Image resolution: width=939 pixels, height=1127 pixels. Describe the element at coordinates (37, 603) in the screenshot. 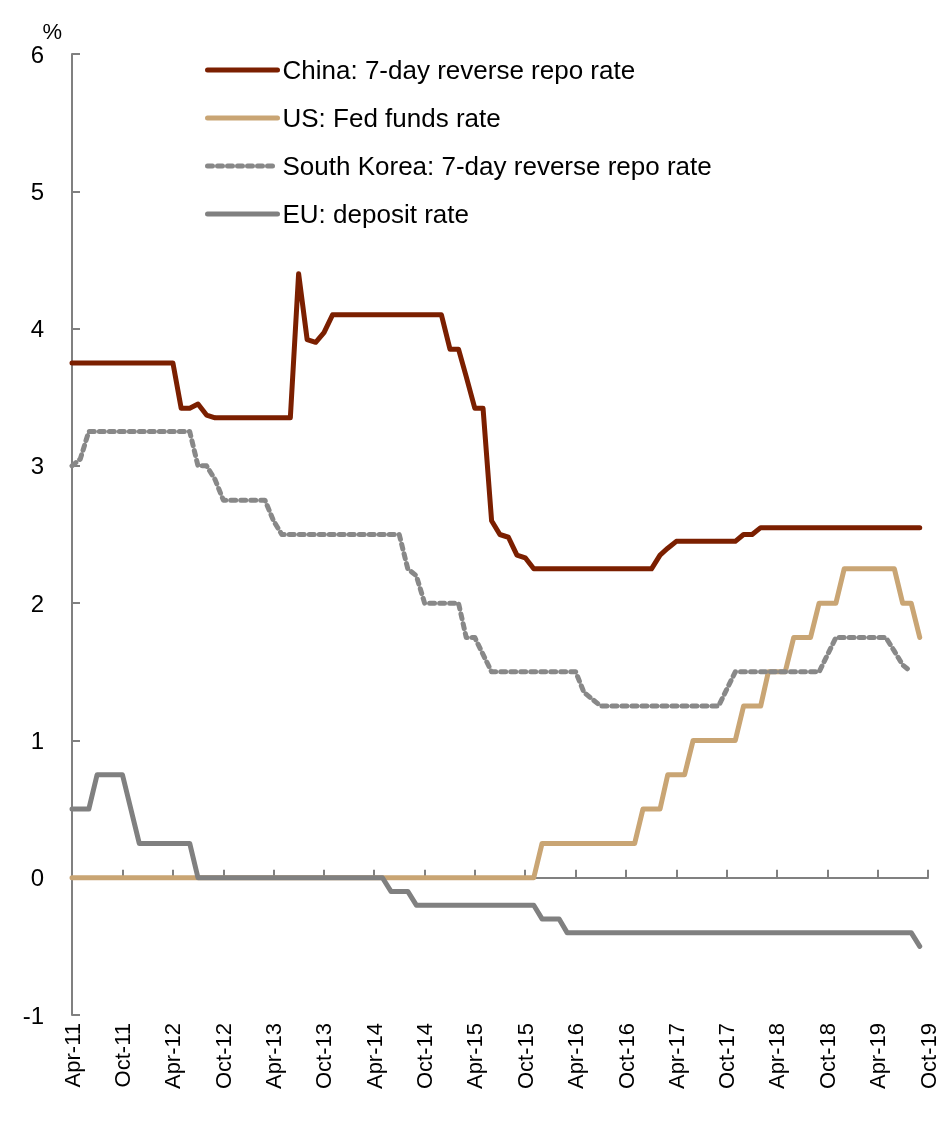

I see `y-tick-label: 2` at that location.